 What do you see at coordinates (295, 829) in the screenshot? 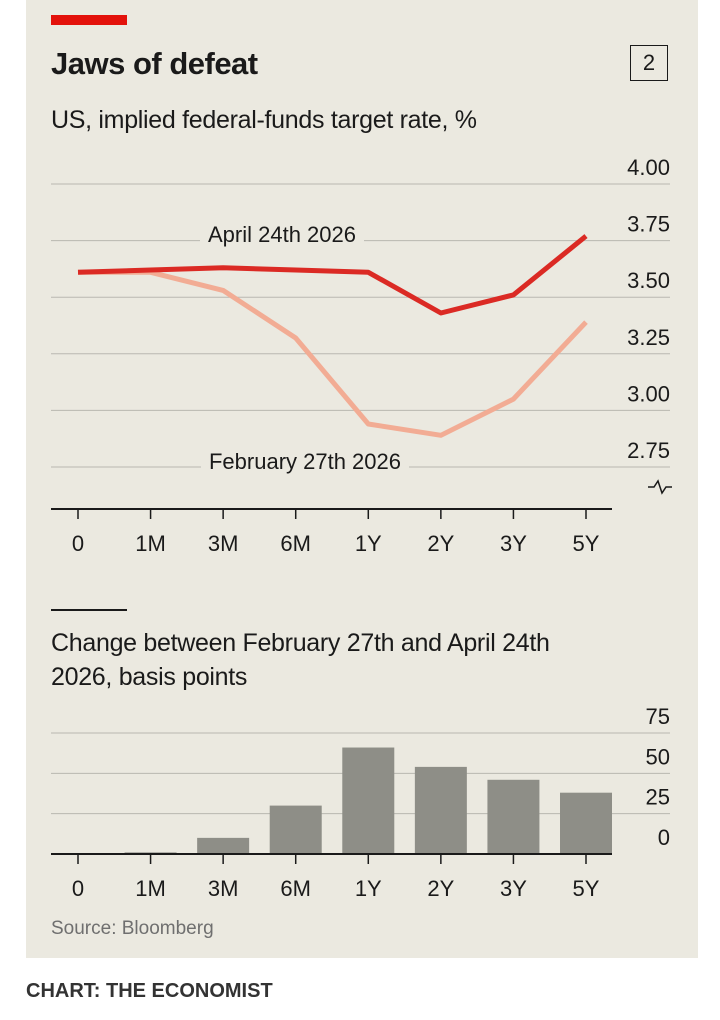
I see `bar-6m` at bounding box center [295, 829].